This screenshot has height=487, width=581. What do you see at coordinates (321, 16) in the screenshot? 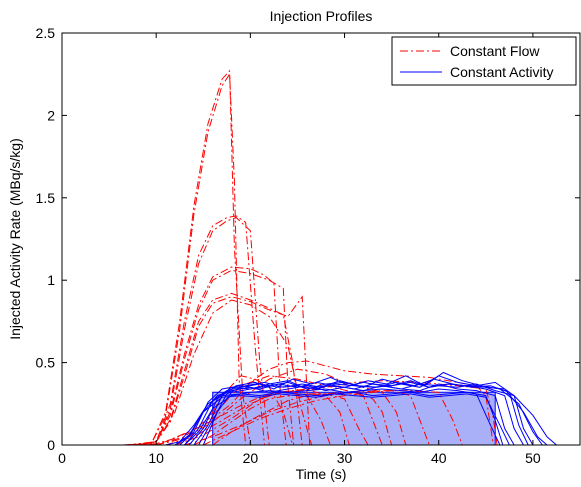
I see `chart-title: Injection Profiles` at bounding box center [321, 16].